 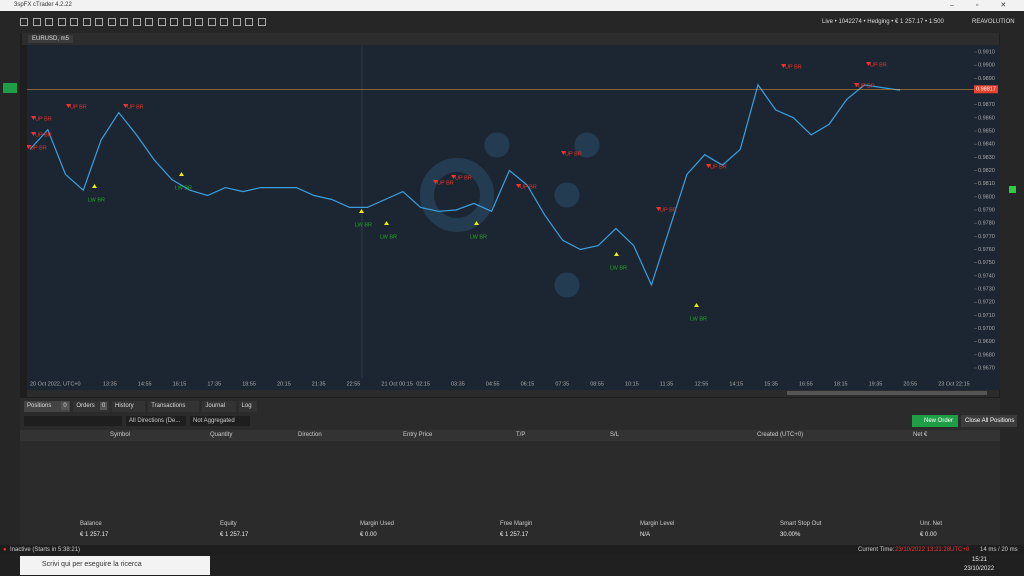 What do you see at coordinates (986, 329) in the screenshot?
I see `price-tick-label: 0.9700` at bounding box center [986, 329].